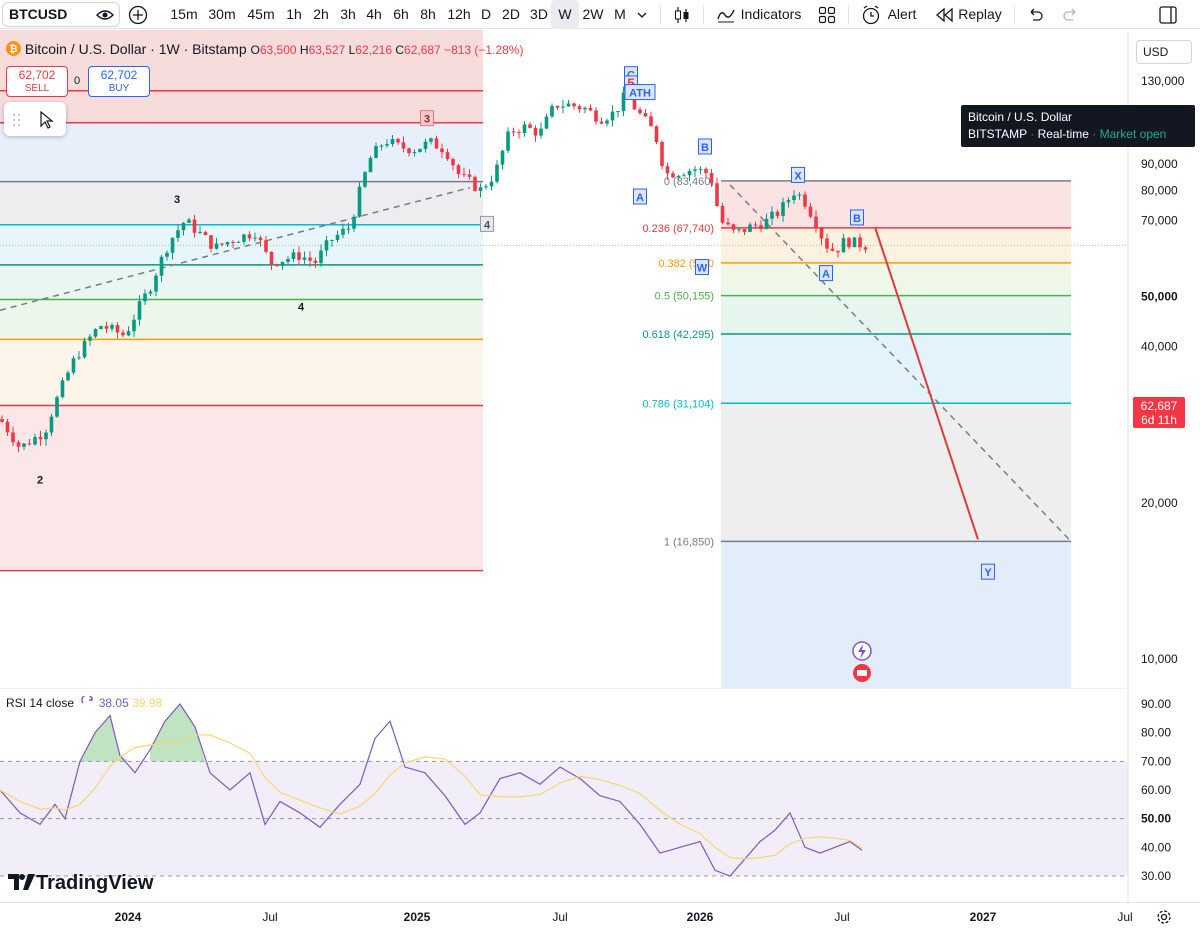  What do you see at coordinates (862, 651) in the screenshot?
I see `event-lightning-icon` at bounding box center [862, 651].